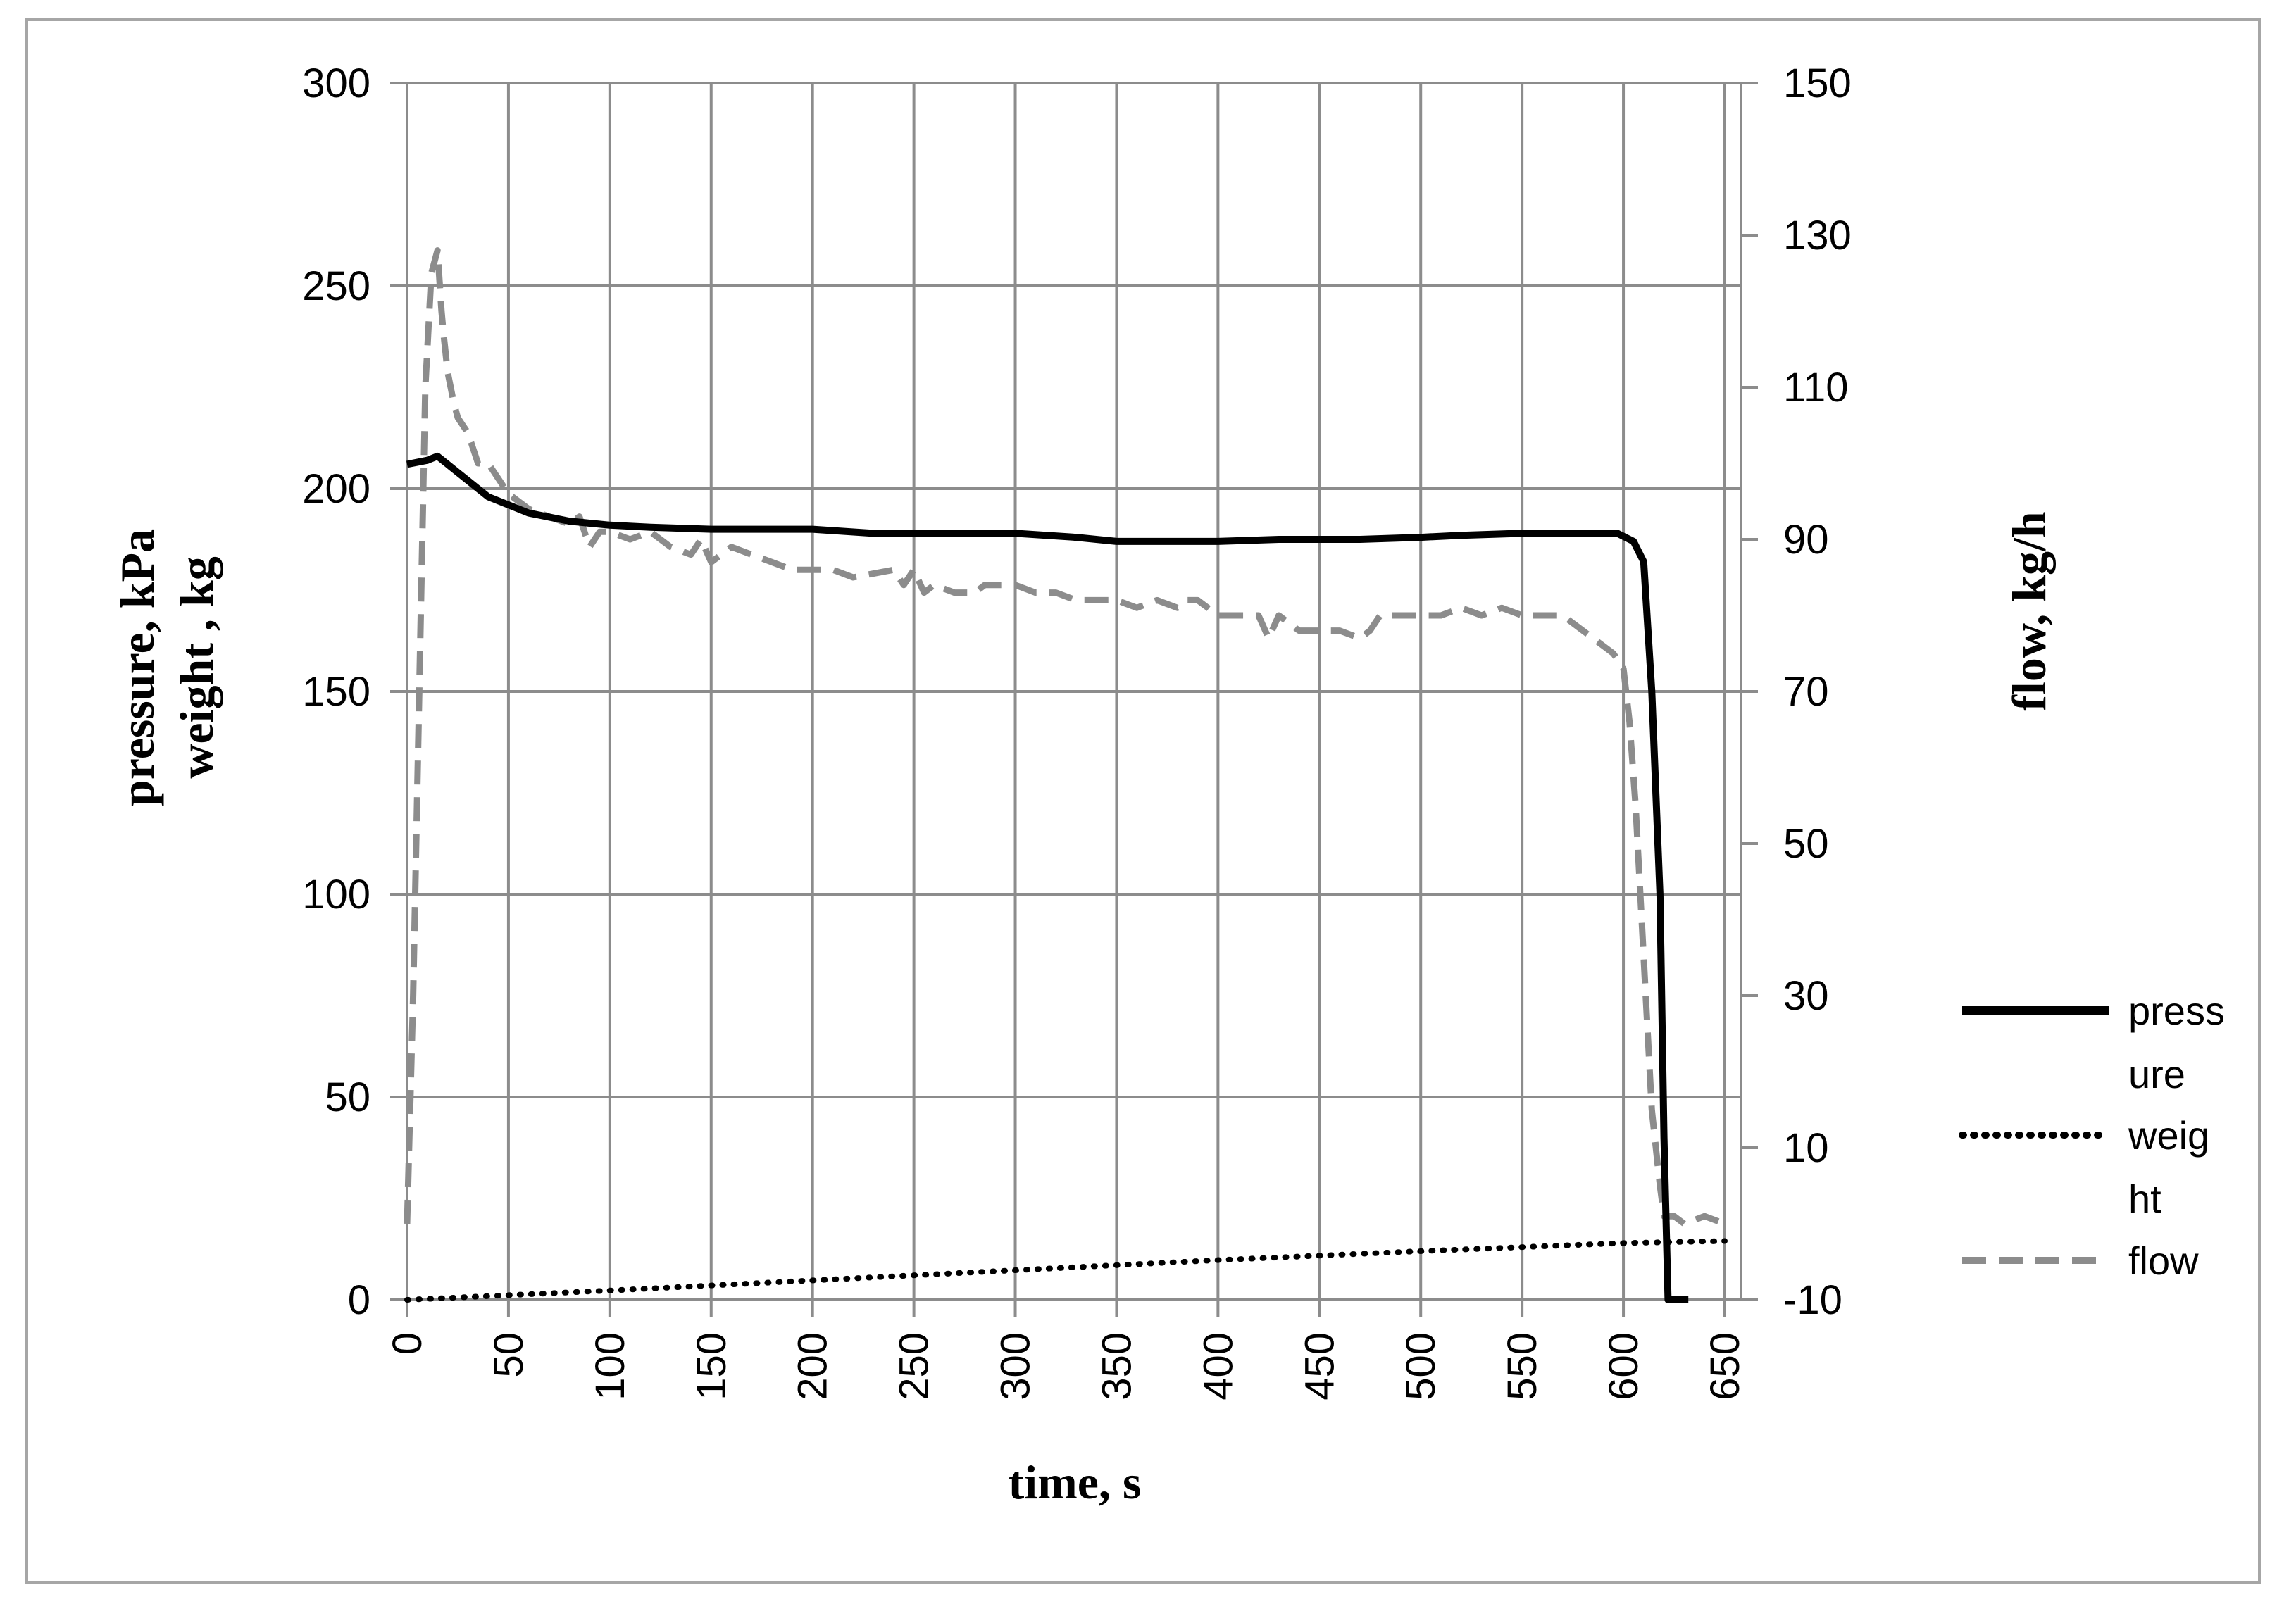 Image resolution: width=2296 pixels, height=1604 pixels. What do you see at coordinates (1016, 1366) in the screenshot?
I see `x-tick-label: 300` at bounding box center [1016, 1366].